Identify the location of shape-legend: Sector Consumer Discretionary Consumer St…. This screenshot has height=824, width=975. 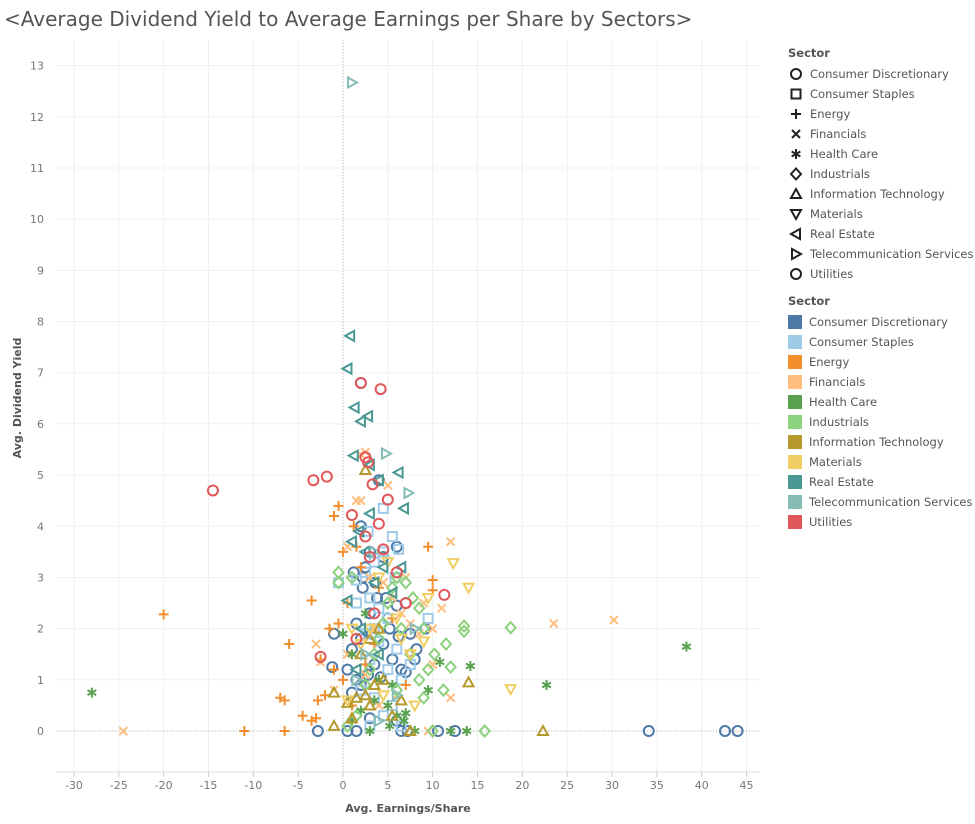
(881, 165).